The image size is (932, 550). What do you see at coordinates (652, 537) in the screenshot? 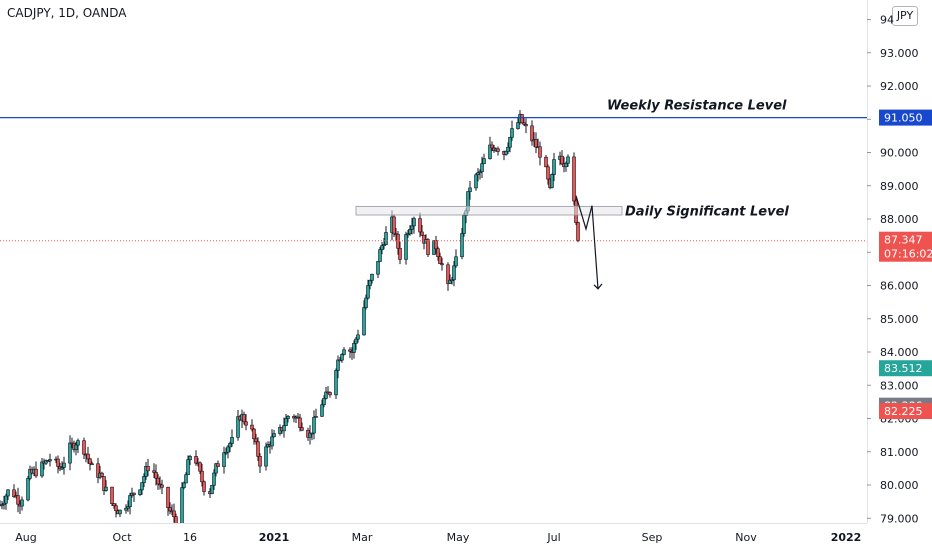
I see `x-tick-label: Sep` at bounding box center [652, 537].